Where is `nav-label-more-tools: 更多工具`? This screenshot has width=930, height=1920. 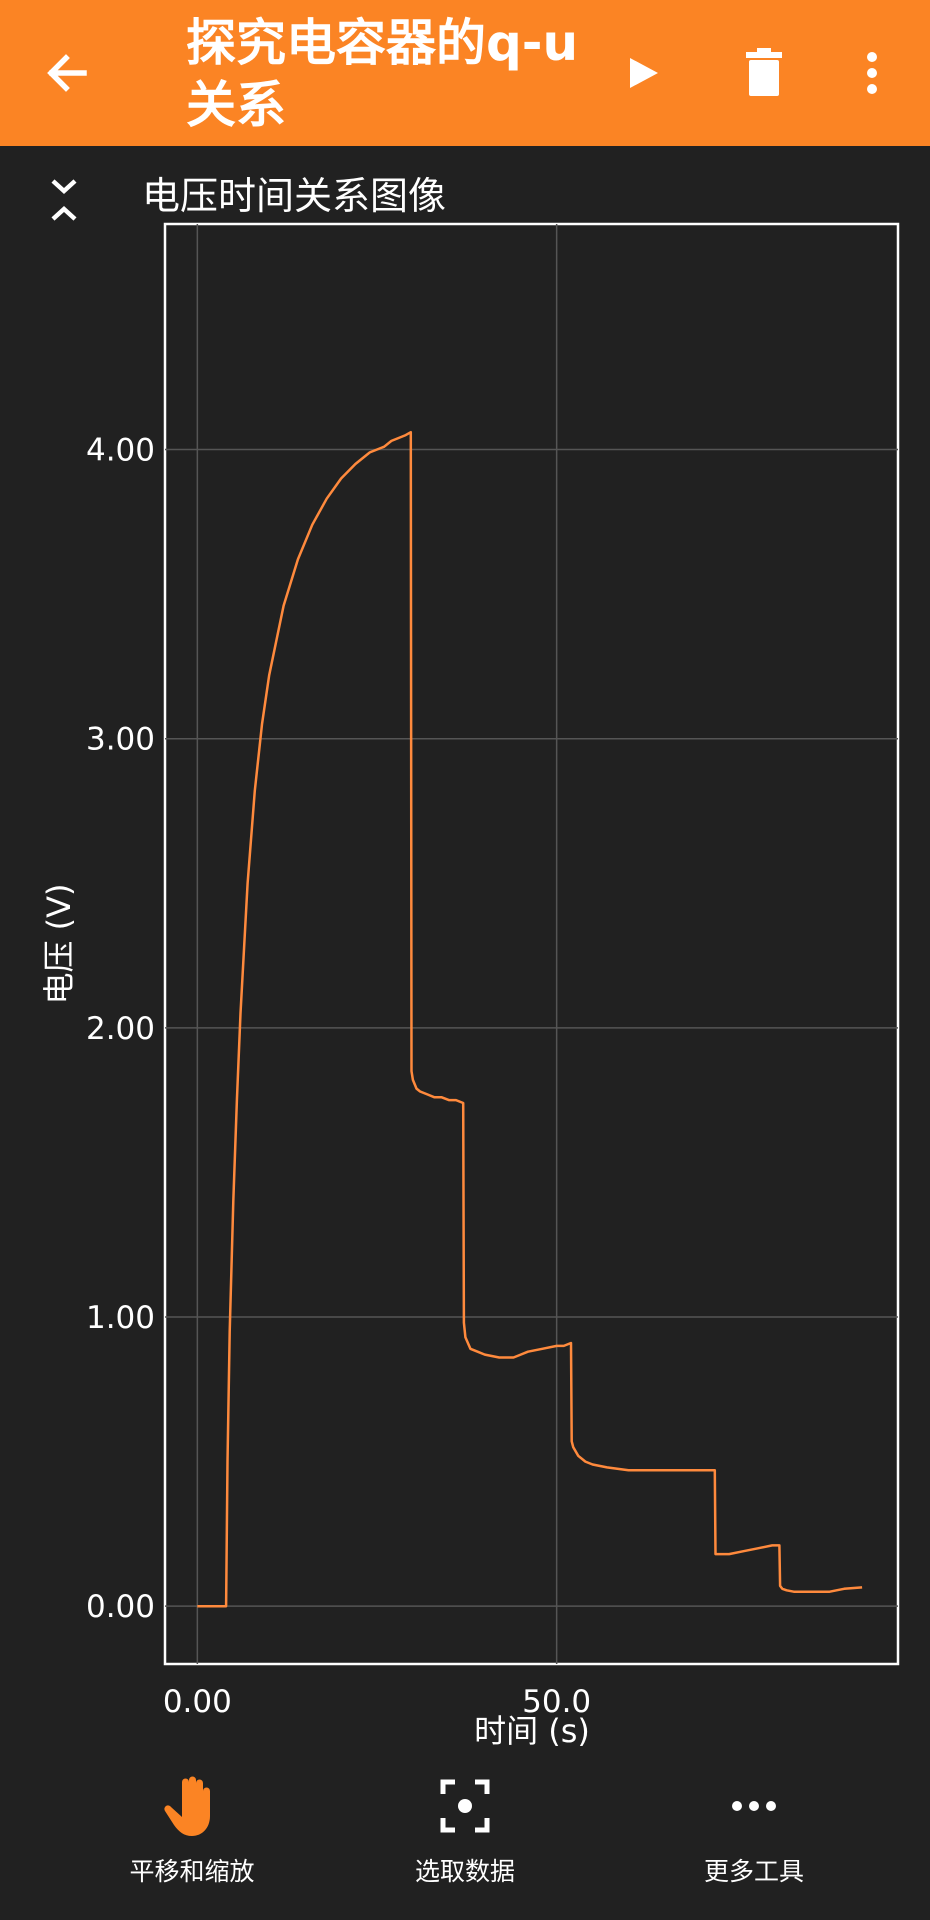
nav-label-more-tools: 更多工具 is located at coordinates (753, 1871).